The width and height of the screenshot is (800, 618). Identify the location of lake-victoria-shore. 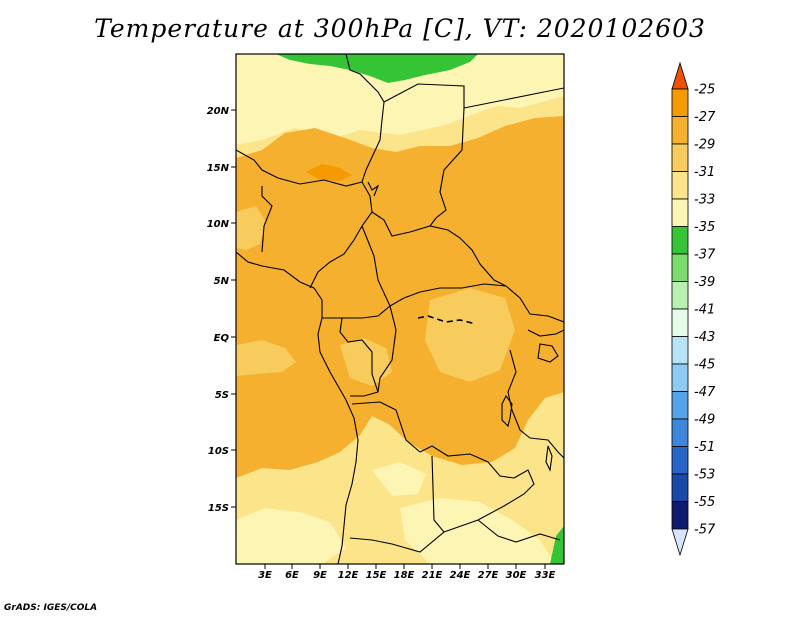
(545, 333).